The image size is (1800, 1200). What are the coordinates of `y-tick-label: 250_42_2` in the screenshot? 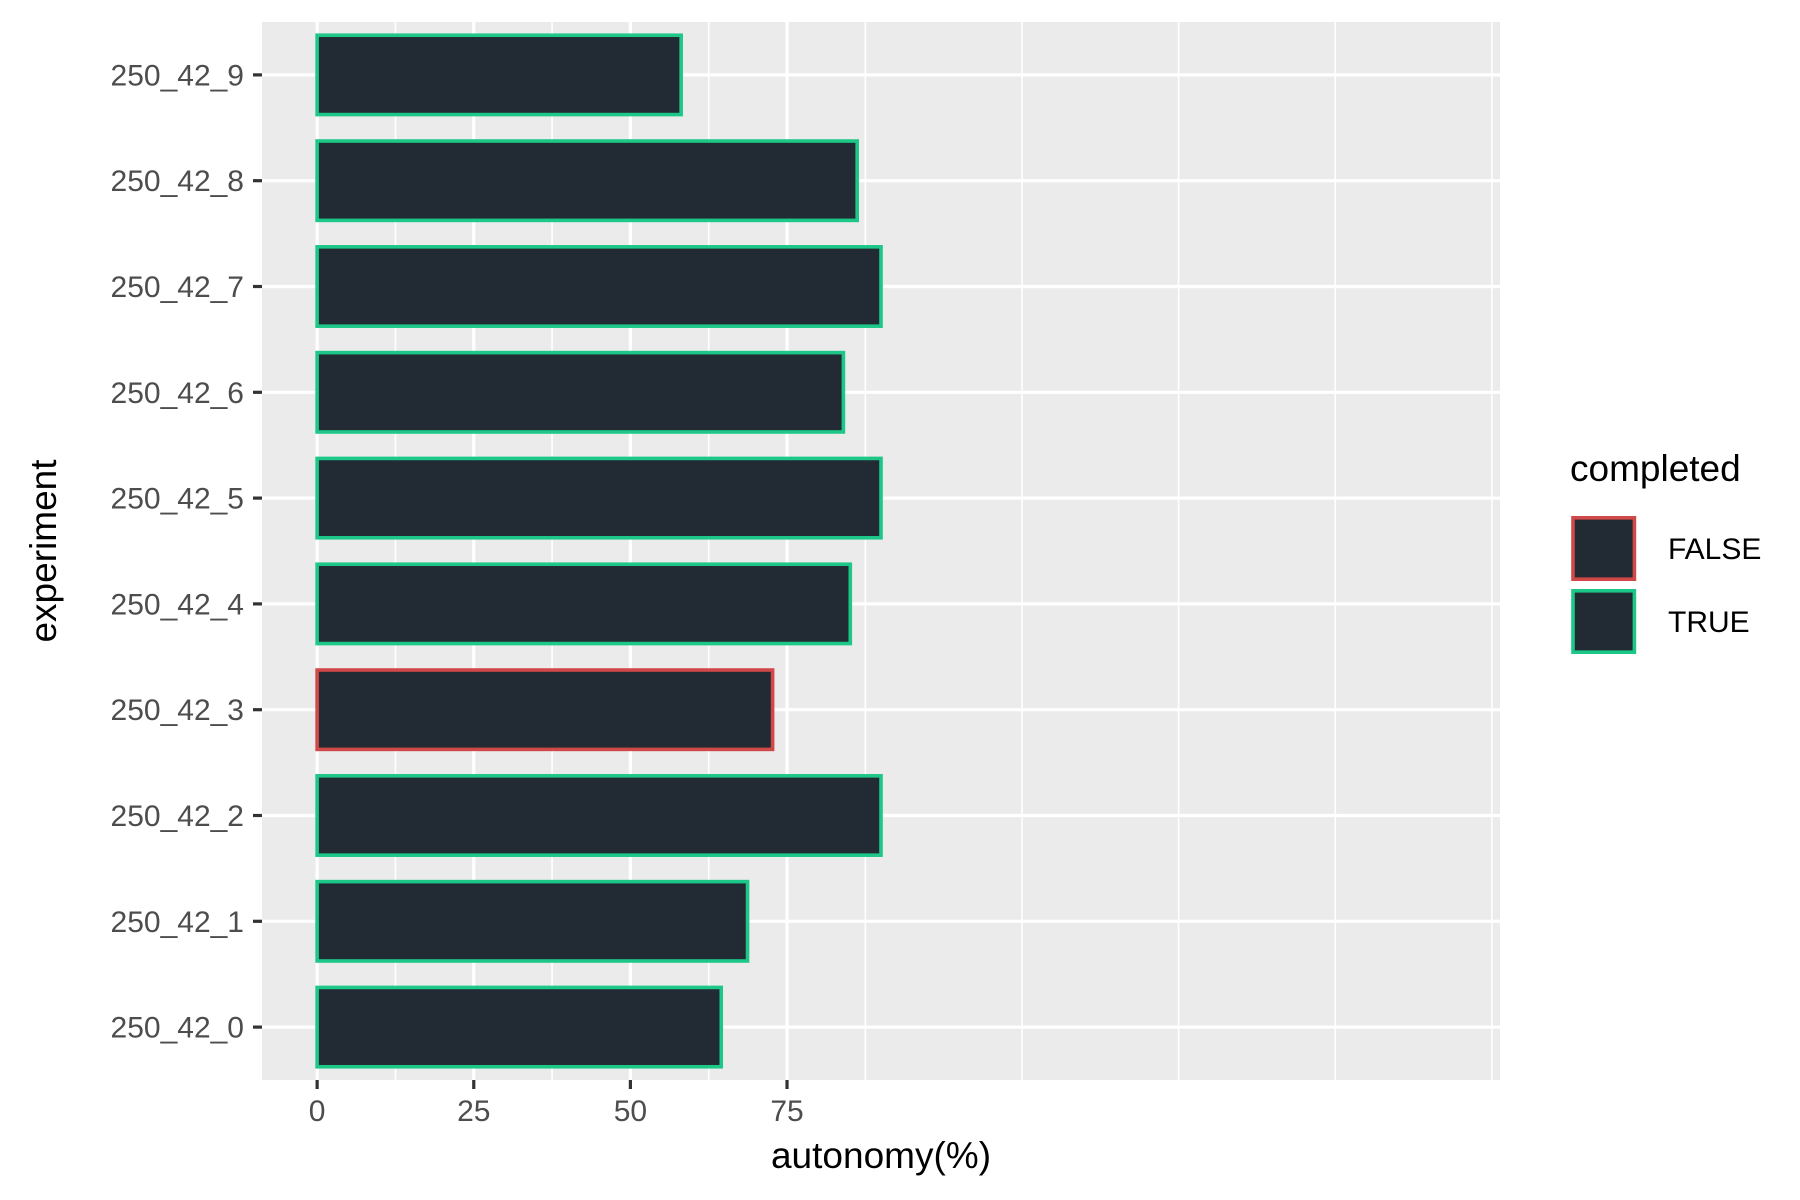 It's located at (177, 816).